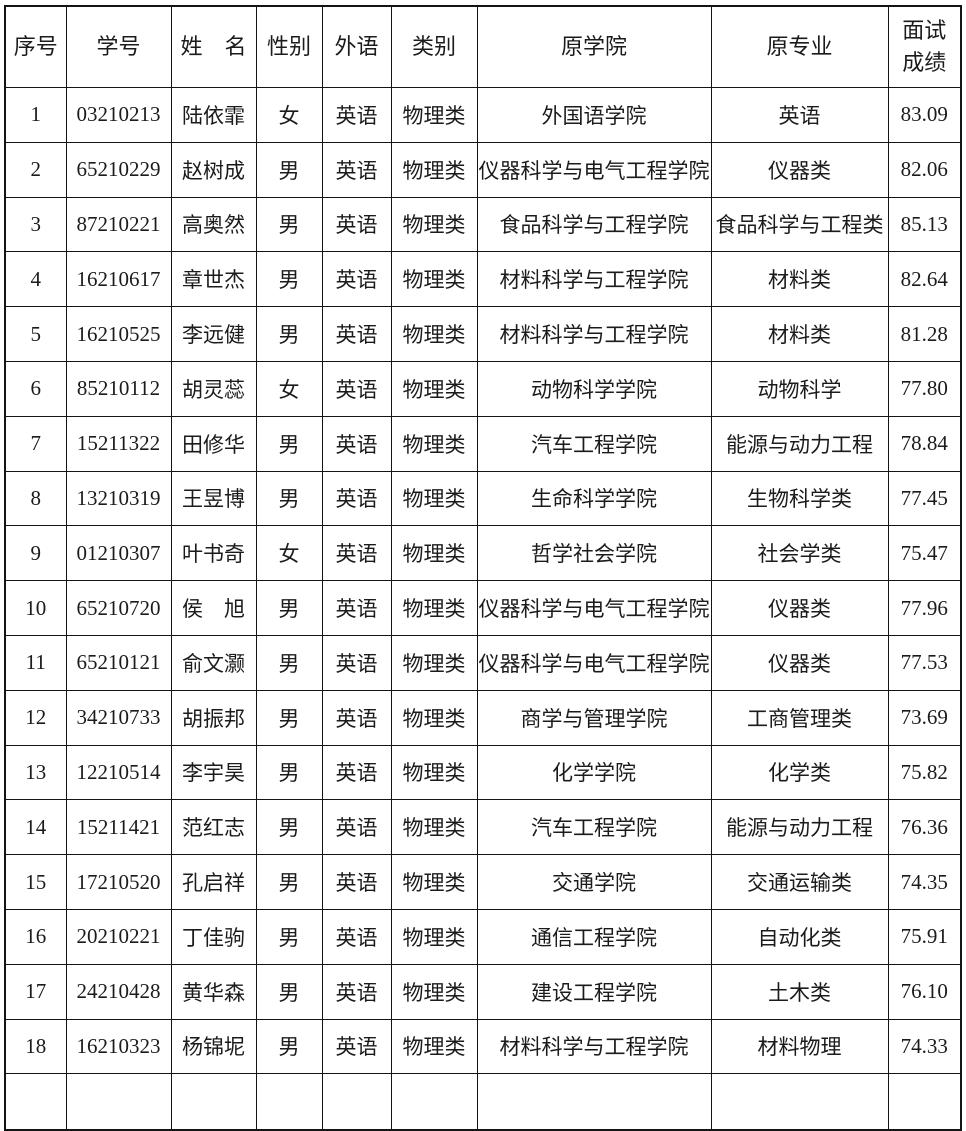  What do you see at coordinates (118, 608) in the screenshot?
I see `cell-student-id: 65210720` at bounding box center [118, 608].